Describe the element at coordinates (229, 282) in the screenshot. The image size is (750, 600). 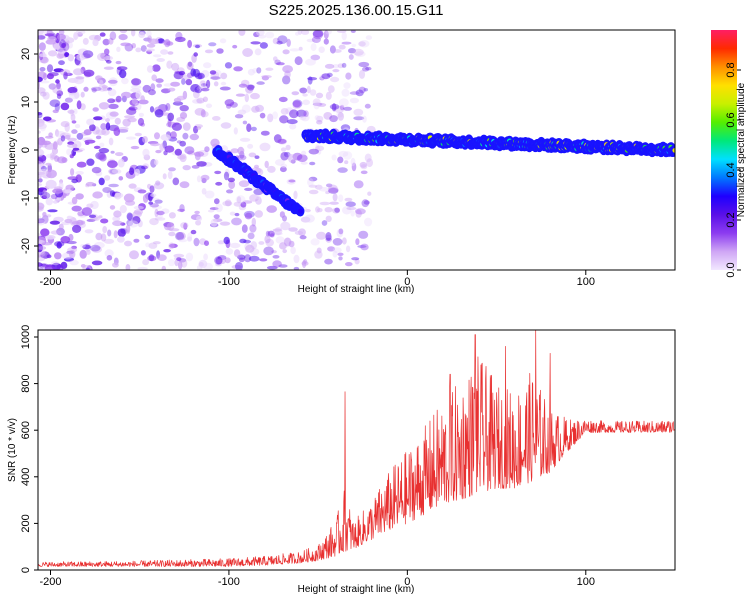
I see `x-tick-label: -100` at that location.